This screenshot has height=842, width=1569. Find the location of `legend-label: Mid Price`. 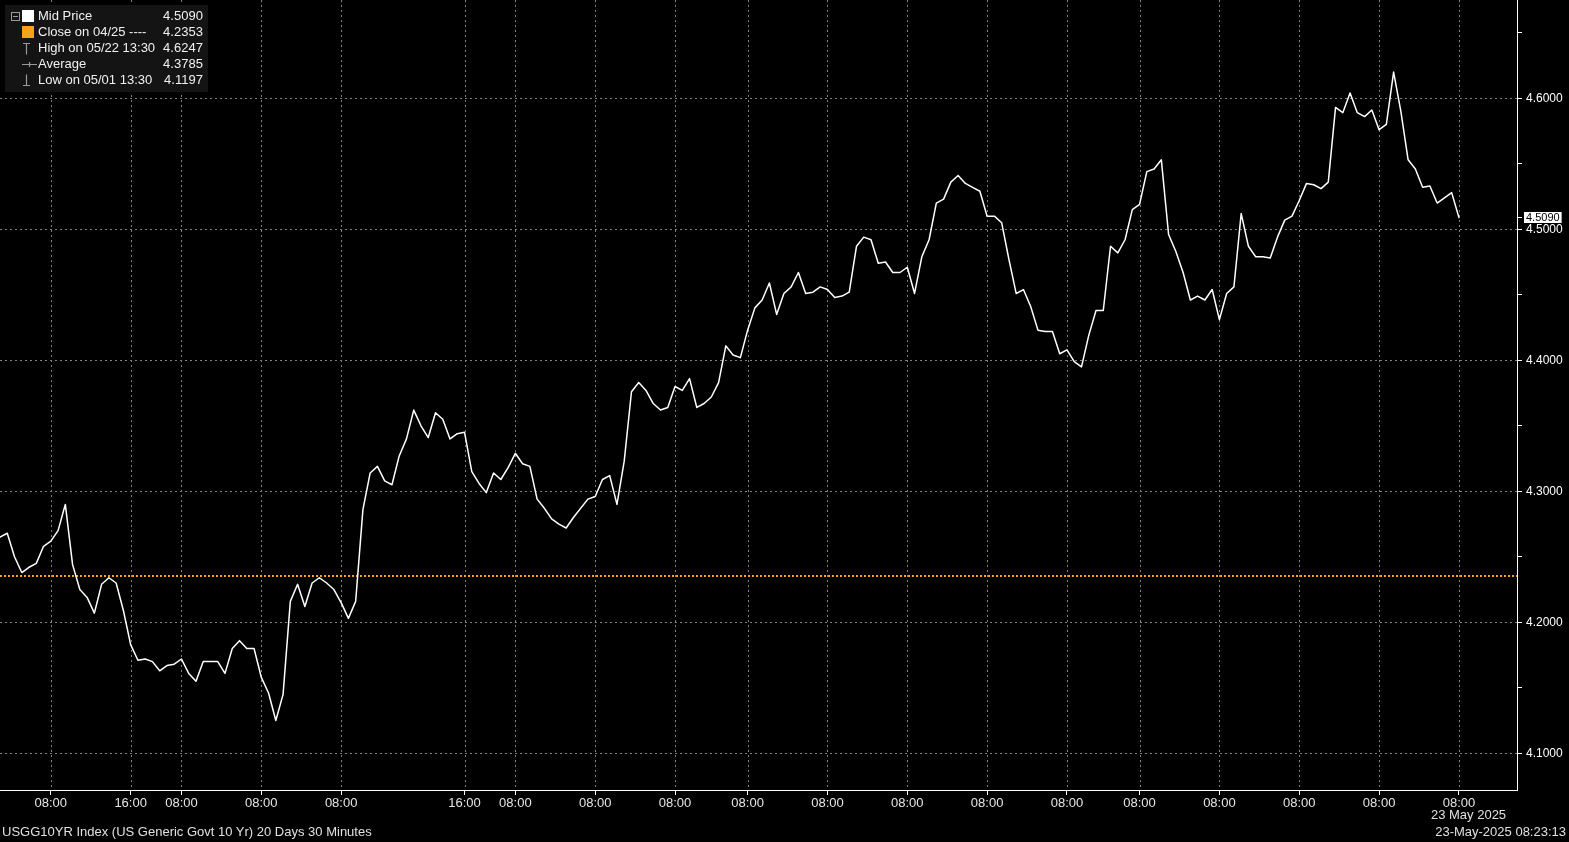

legend-label: Mid Price is located at coordinates (66, 16).